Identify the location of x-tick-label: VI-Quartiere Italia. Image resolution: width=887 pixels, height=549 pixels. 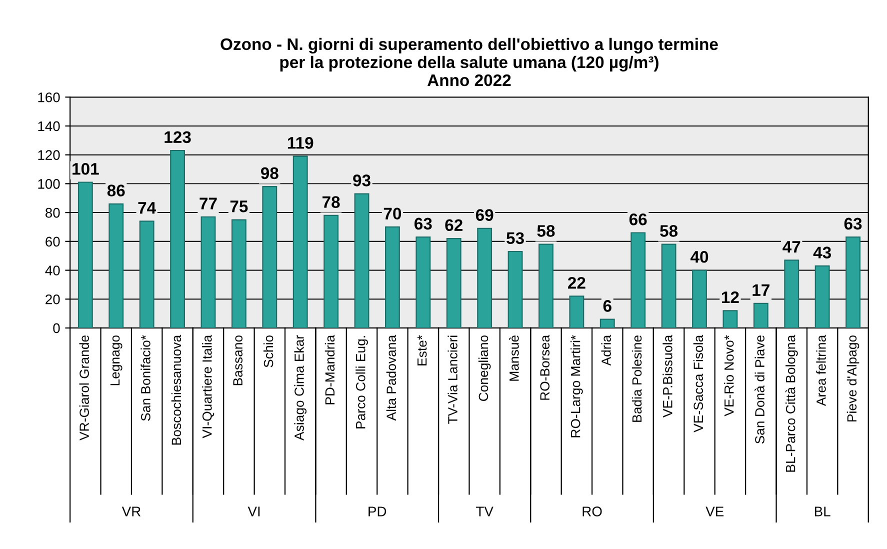
(208, 386).